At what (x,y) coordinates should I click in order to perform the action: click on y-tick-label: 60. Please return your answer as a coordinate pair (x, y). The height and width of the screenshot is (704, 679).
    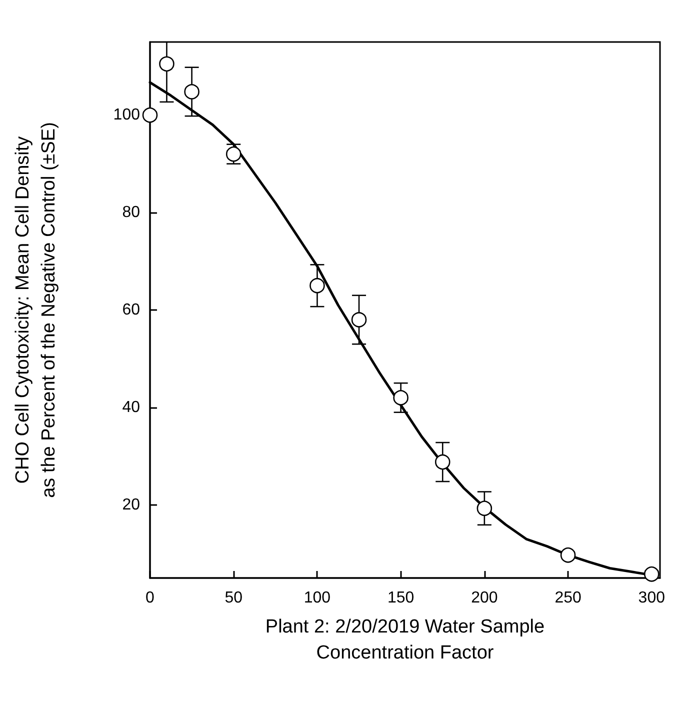
    Looking at the image, I should click on (131, 310).